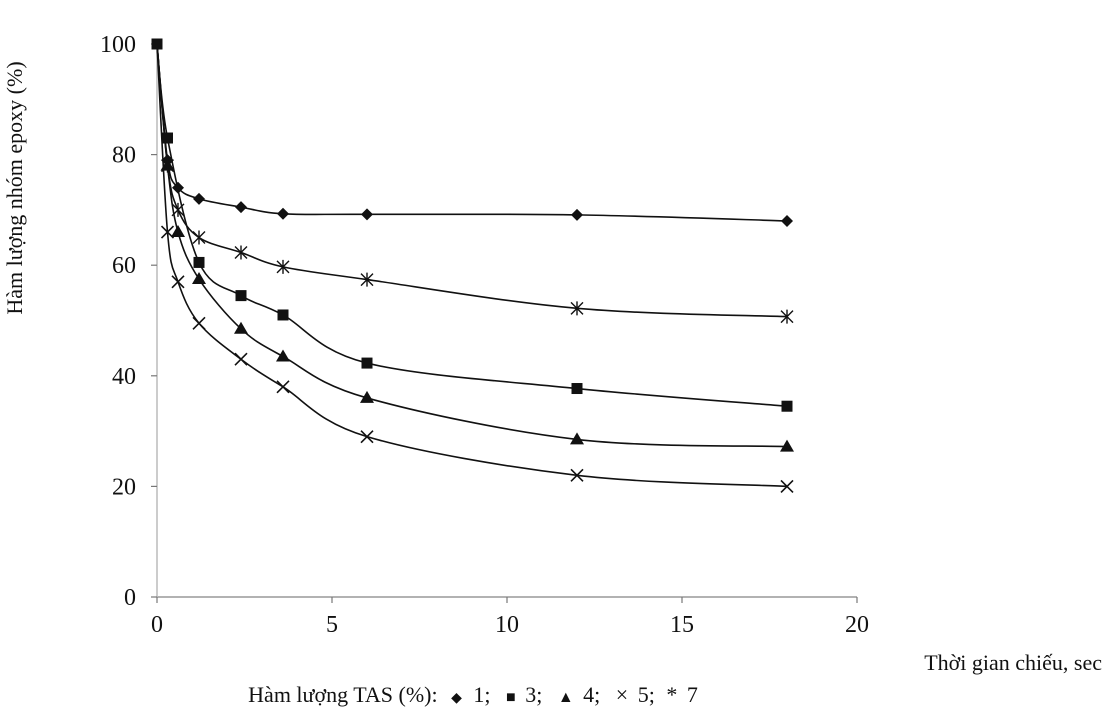  What do you see at coordinates (14, 187) in the screenshot?
I see `y-axis-title: Hàm lượng nhóm epoxy (%)` at bounding box center [14, 187].